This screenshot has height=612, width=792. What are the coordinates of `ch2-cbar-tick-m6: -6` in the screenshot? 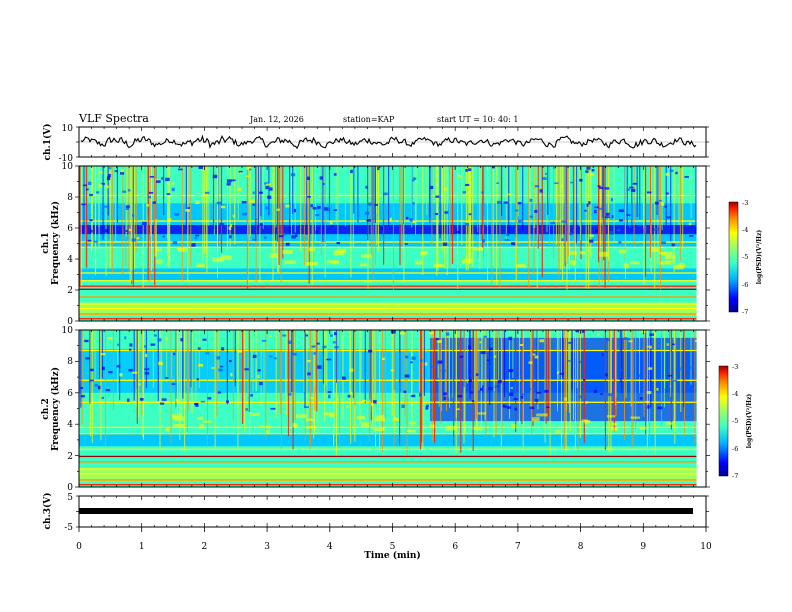 It's located at (735, 449).